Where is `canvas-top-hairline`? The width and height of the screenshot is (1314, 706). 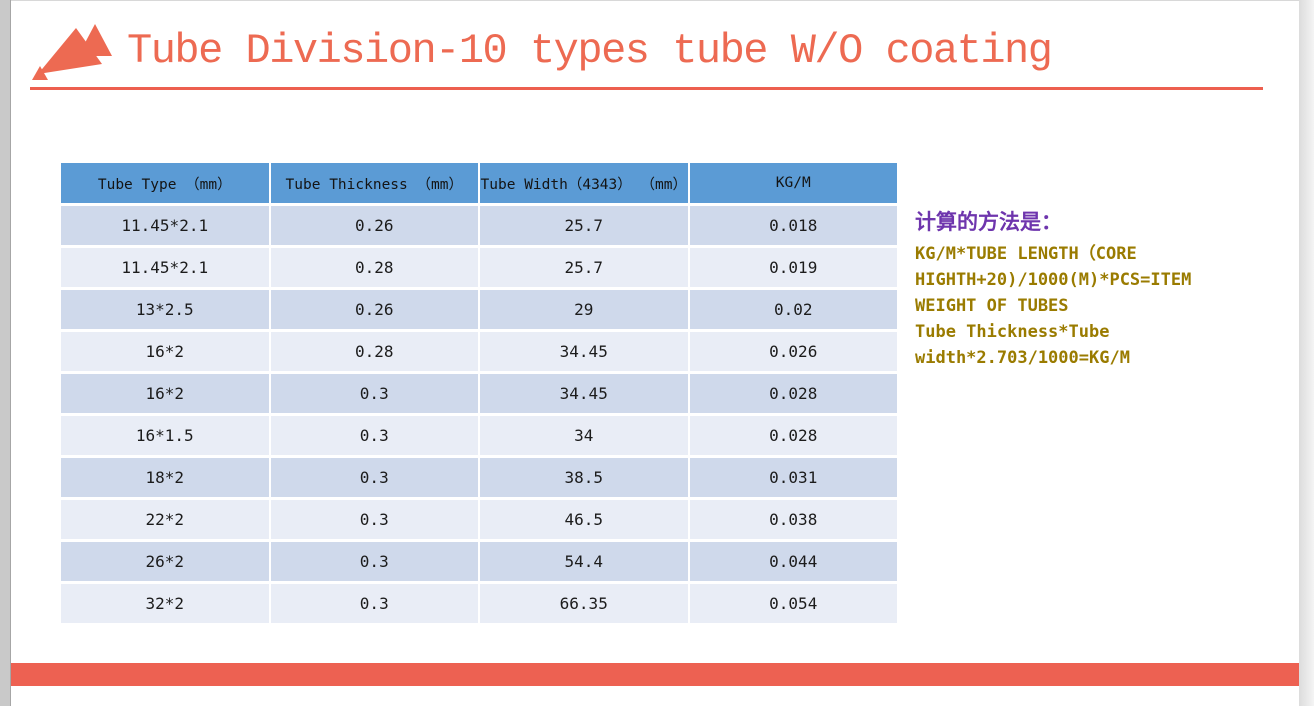 canvas-top-hairline is located at coordinates (657, 0).